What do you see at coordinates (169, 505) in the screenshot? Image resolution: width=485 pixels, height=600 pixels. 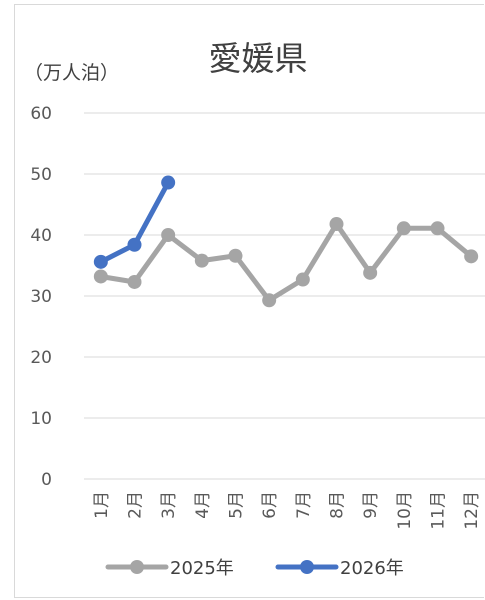 I see `x-tick-label: 3月` at bounding box center [169, 505].